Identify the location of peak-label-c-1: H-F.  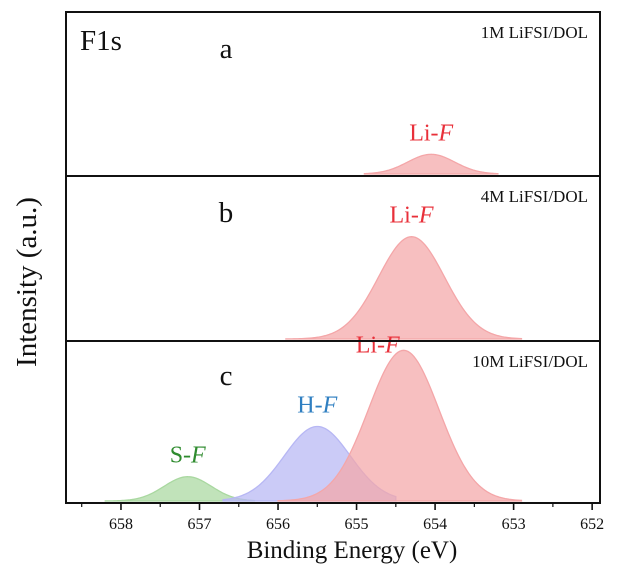
(317, 406).